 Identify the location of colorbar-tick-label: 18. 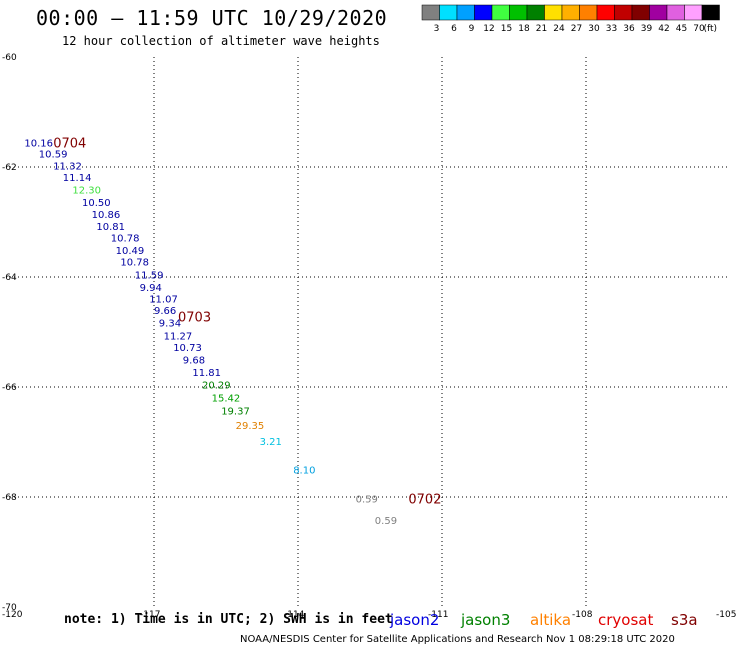
(524, 29).